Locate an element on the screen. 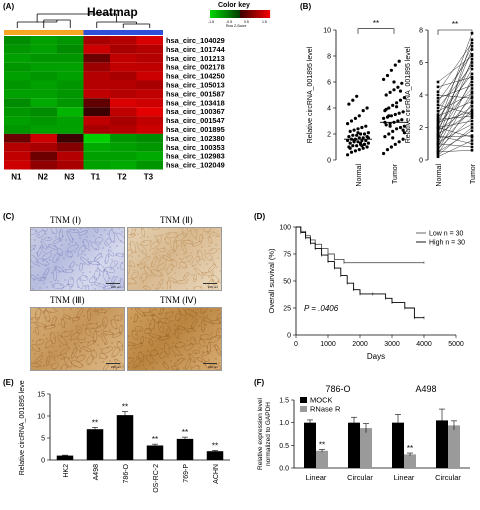  e-significance: ** is located at coordinates (95, 422).